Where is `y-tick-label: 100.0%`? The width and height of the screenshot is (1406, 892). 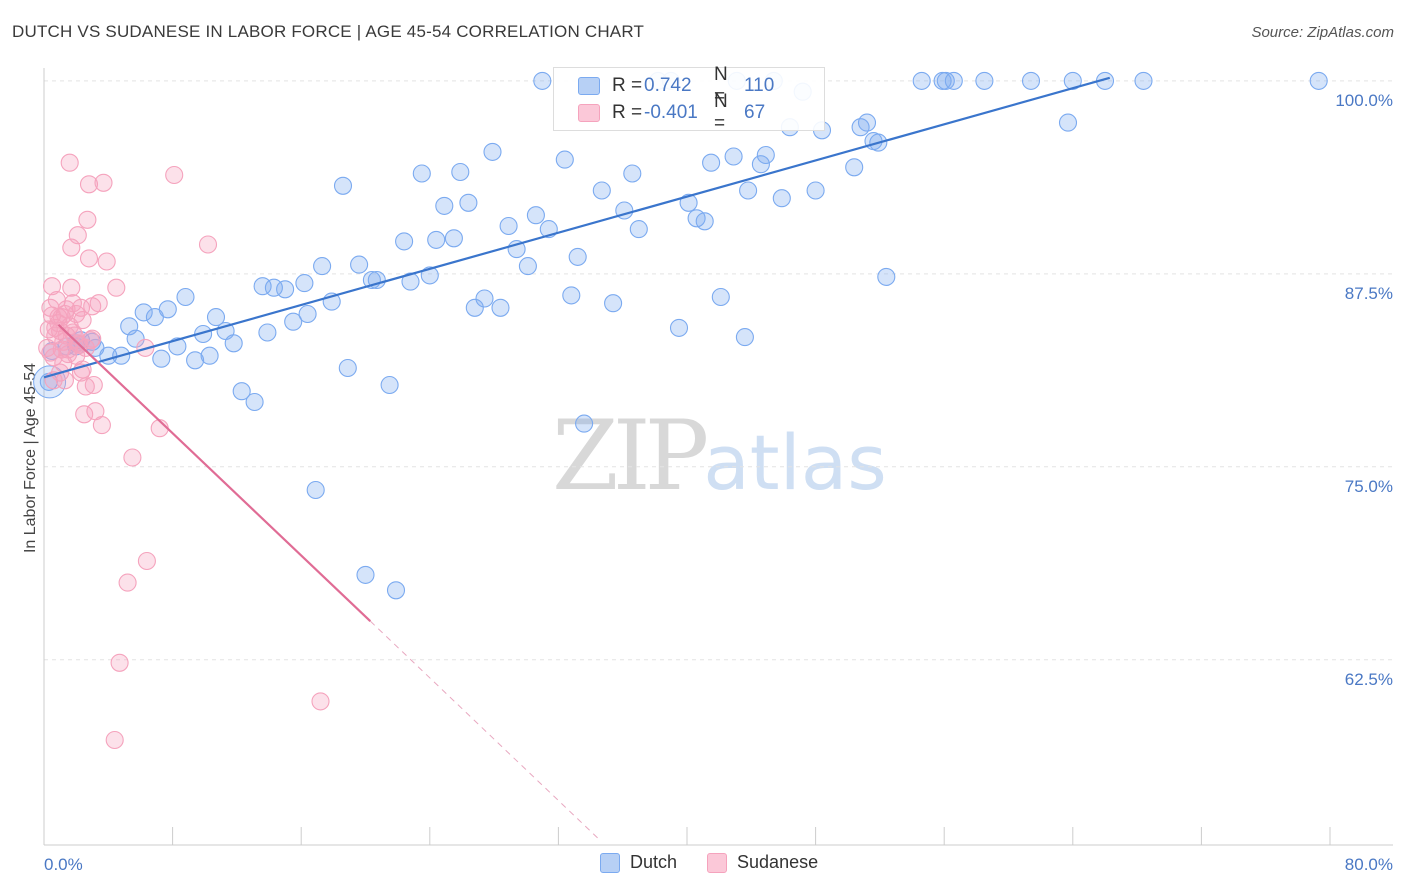 y-tick-label: 100.0% is located at coordinates (1364, 100).